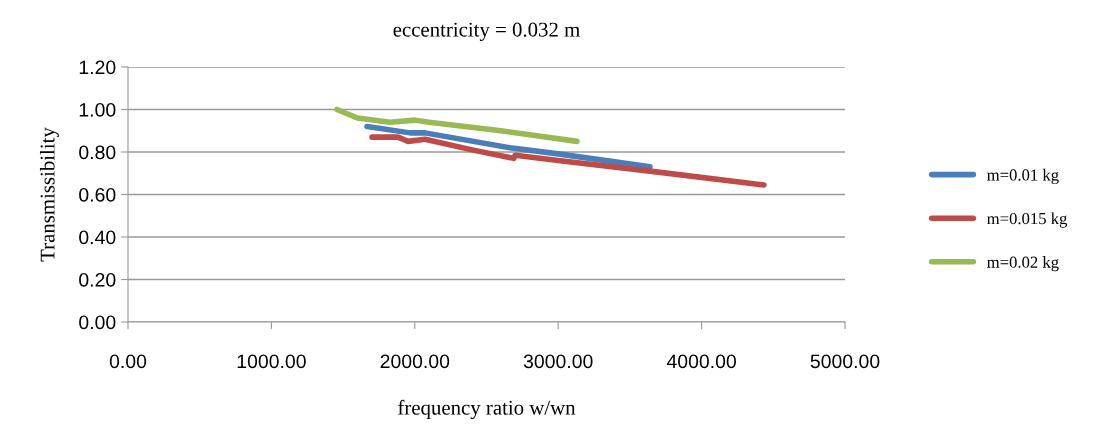 The width and height of the screenshot is (1094, 434). Describe the element at coordinates (128, 361) in the screenshot. I see `x-tick-label: 0.00` at that location.